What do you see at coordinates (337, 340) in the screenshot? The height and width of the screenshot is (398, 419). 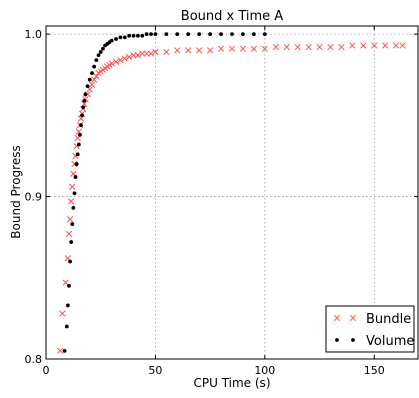 I see `legend-marker-volume` at bounding box center [337, 340].